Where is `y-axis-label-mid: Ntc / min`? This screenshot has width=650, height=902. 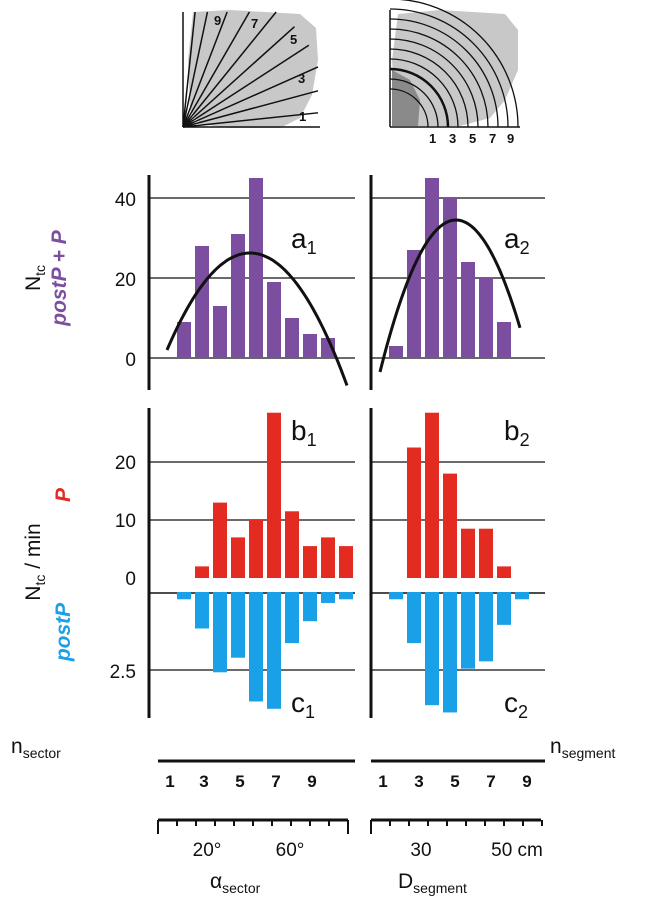 y-axis-label-mid: Ntc / min is located at coordinates (35, 561).